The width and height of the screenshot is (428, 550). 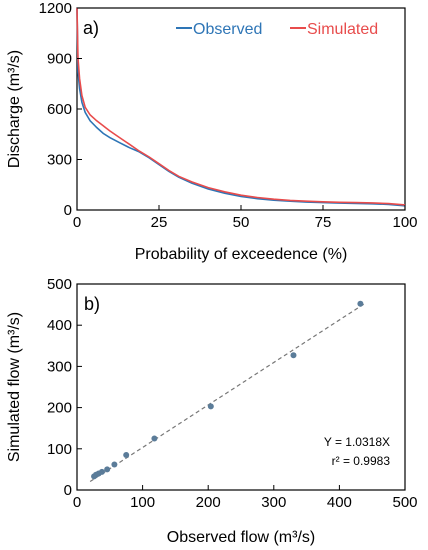 What do you see at coordinates (14, 387) in the screenshot?
I see `panel-b-y-axis-label: Simulated flow (m³/s)` at bounding box center [14, 387].